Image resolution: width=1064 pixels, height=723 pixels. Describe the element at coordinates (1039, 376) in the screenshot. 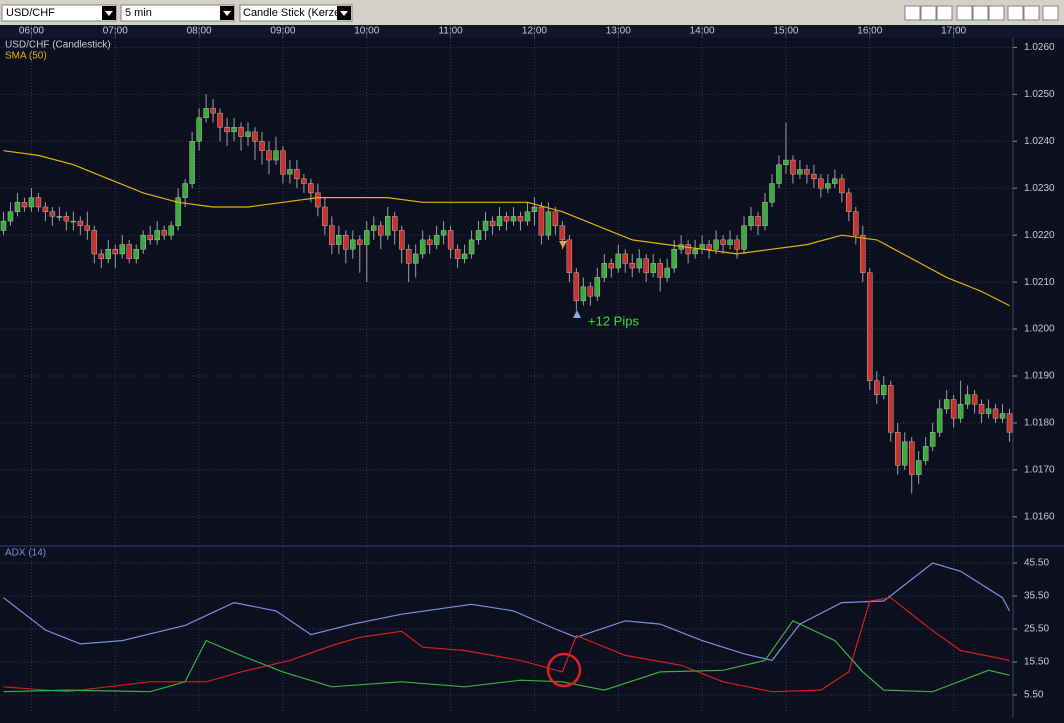

I see `y-tick-label: 1.0190` at that location.